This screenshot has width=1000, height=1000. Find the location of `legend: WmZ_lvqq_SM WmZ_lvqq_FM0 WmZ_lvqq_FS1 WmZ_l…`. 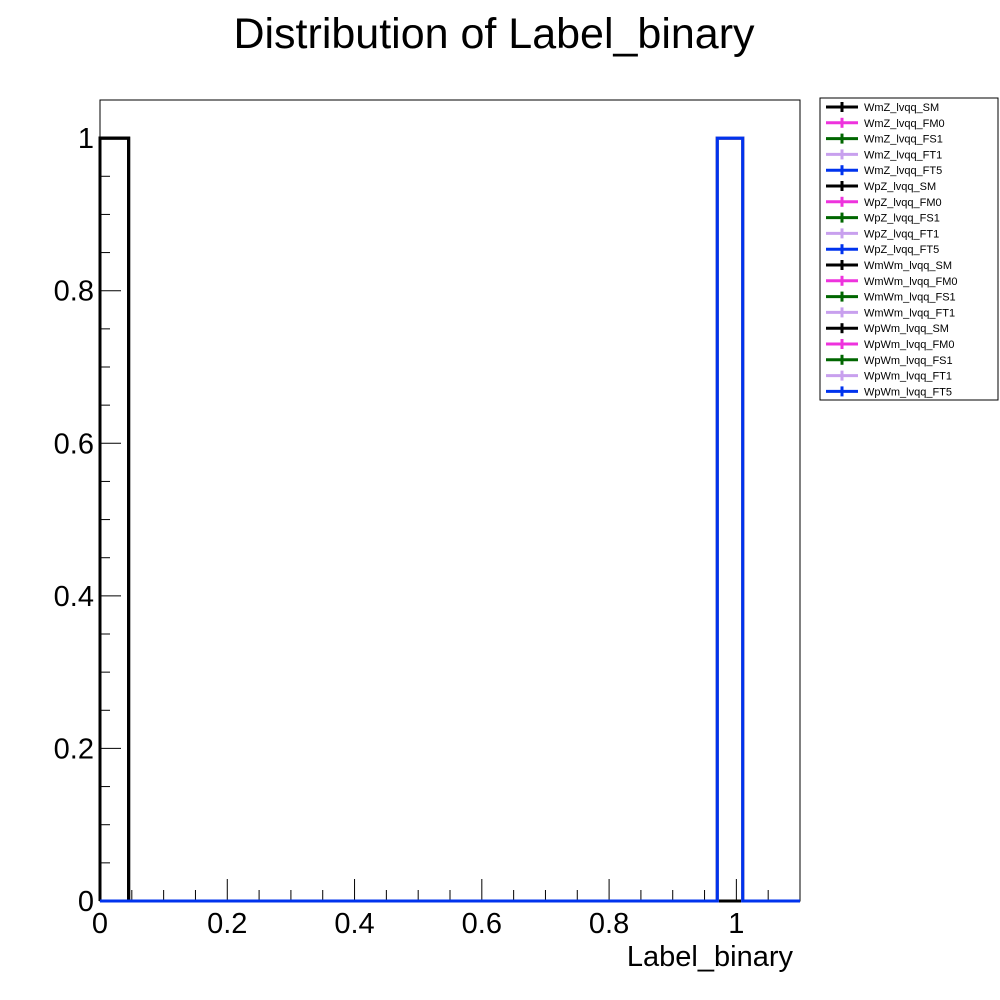

legend: WmZ_lvqq_SM WmZ_lvqq_FM0 WmZ_lvqq_FS1 WmZ_l… is located at coordinates (909, 249).